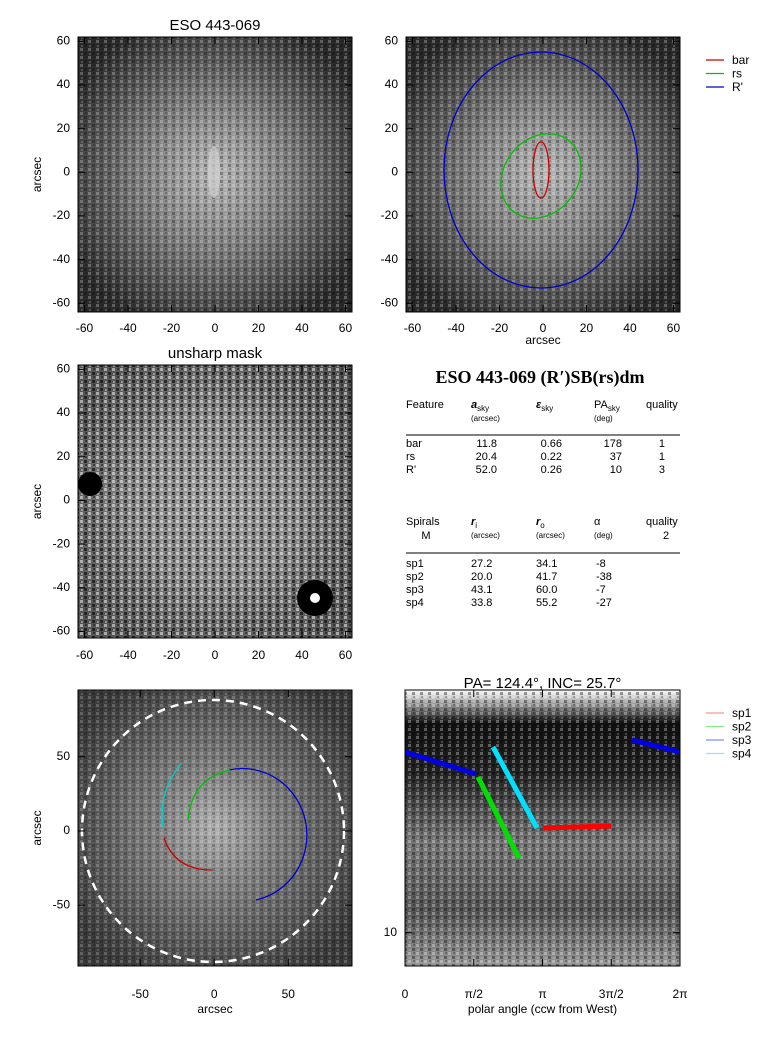  What do you see at coordinates (616, 470) in the screenshot?
I see `table-cell: 10` at bounding box center [616, 470].